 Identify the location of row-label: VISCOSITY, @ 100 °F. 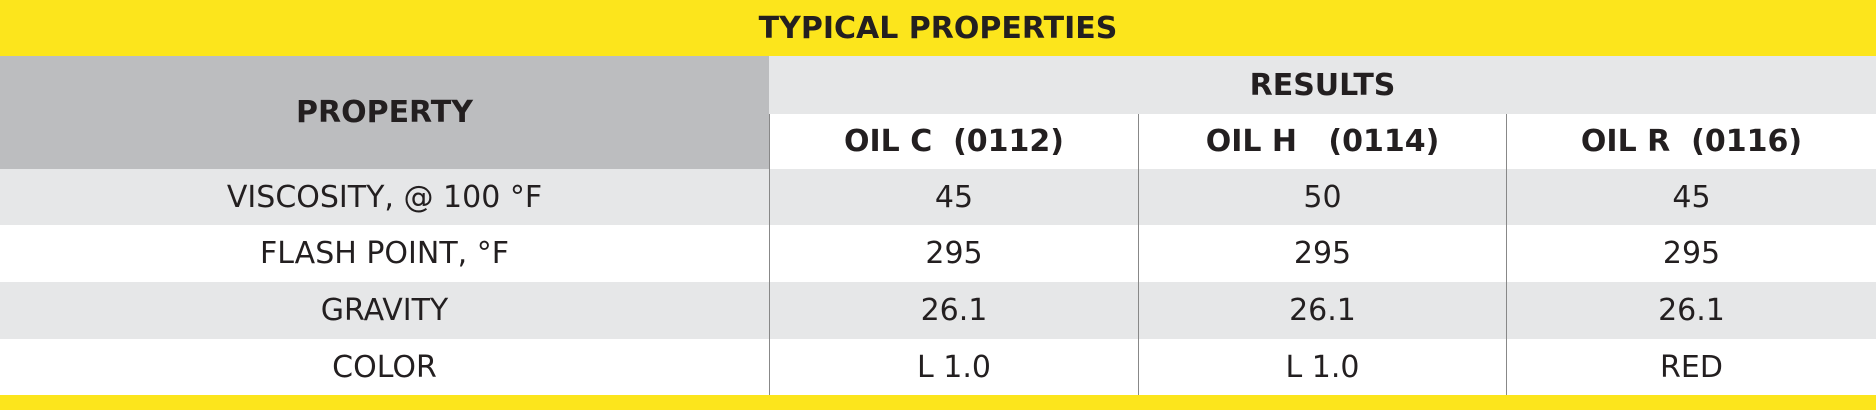
(384, 197).